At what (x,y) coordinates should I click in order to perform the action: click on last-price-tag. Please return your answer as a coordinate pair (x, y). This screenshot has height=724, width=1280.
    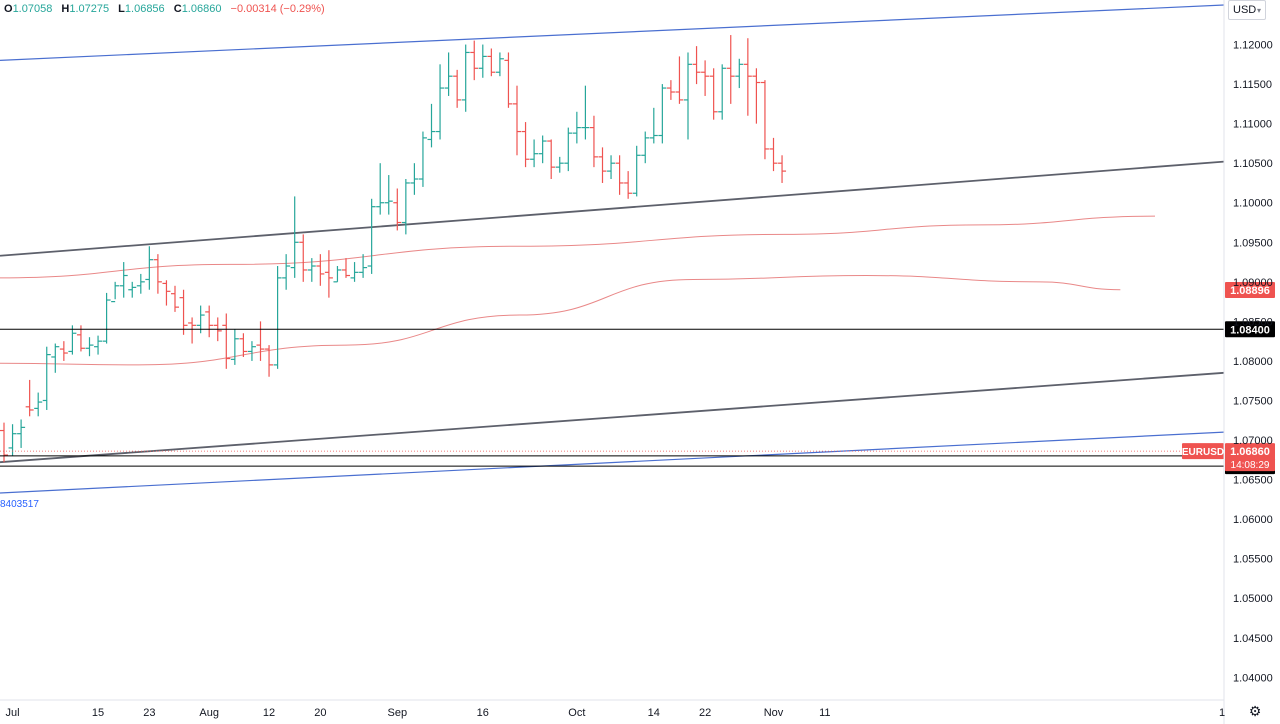
    Looking at the image, I should click on (1250, 457).